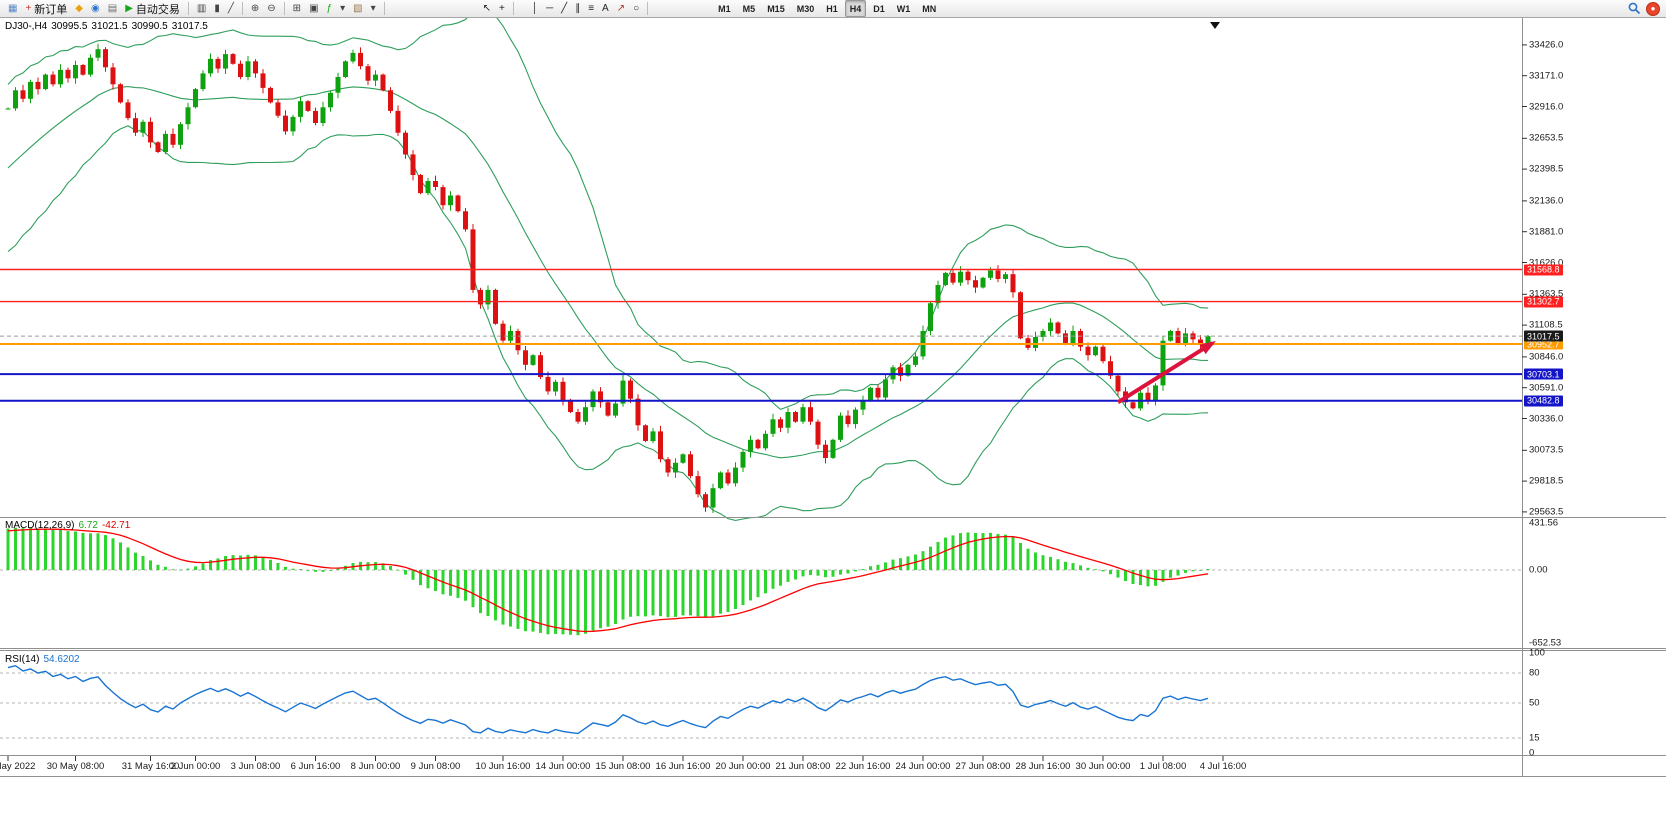 The height and width of the screenshot is (822, 1666). I want to click on new-chart-icon: ▦, so click(12, 8).